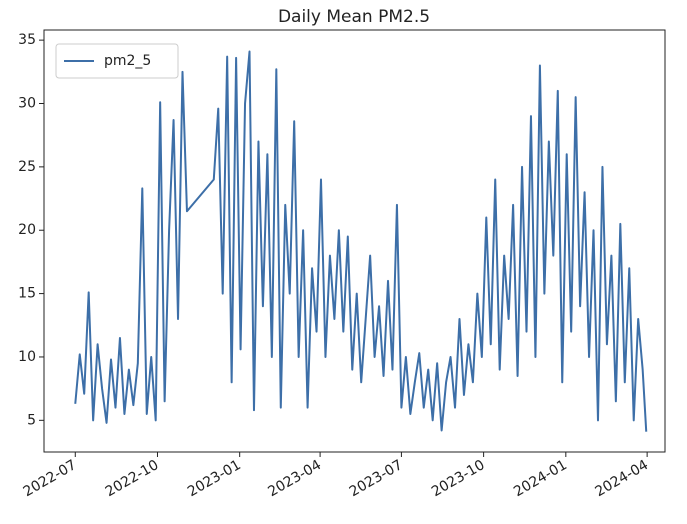  I want to click on legend: pm2_5, so click(117, 61).